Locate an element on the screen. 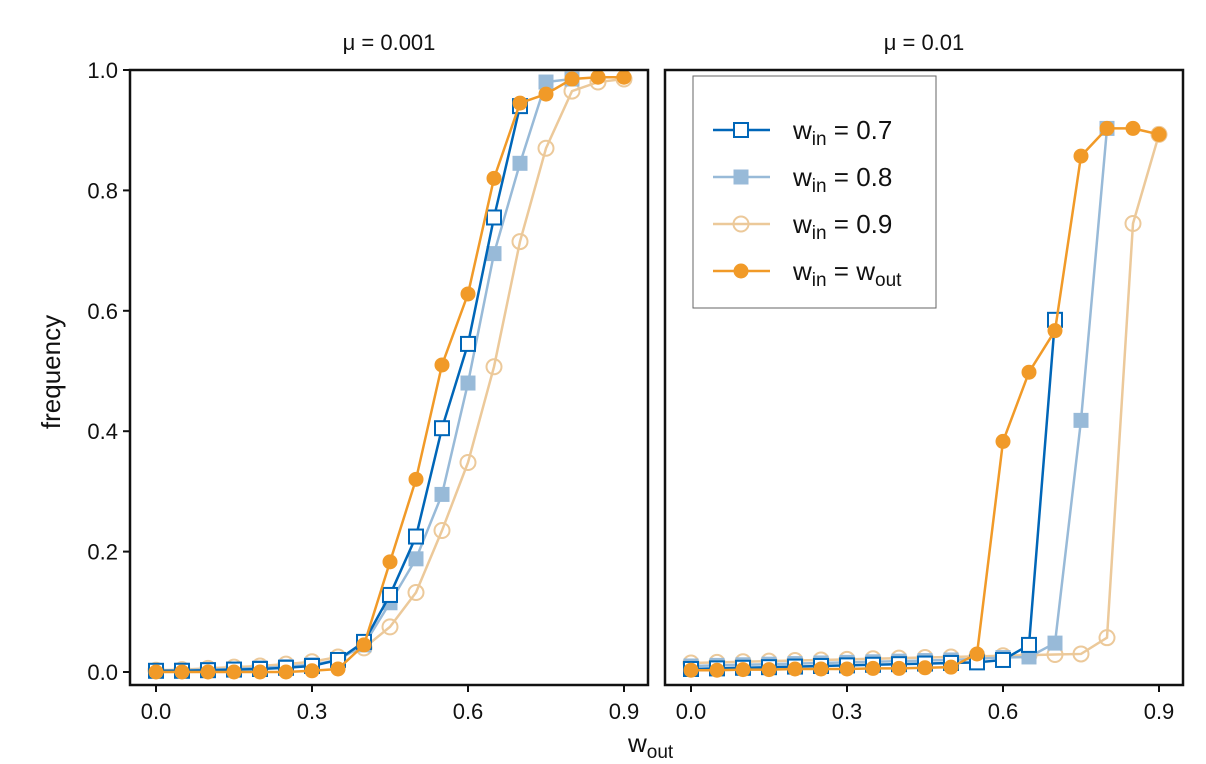  y-axis-label: frequency is located at coordinates (51, 372).